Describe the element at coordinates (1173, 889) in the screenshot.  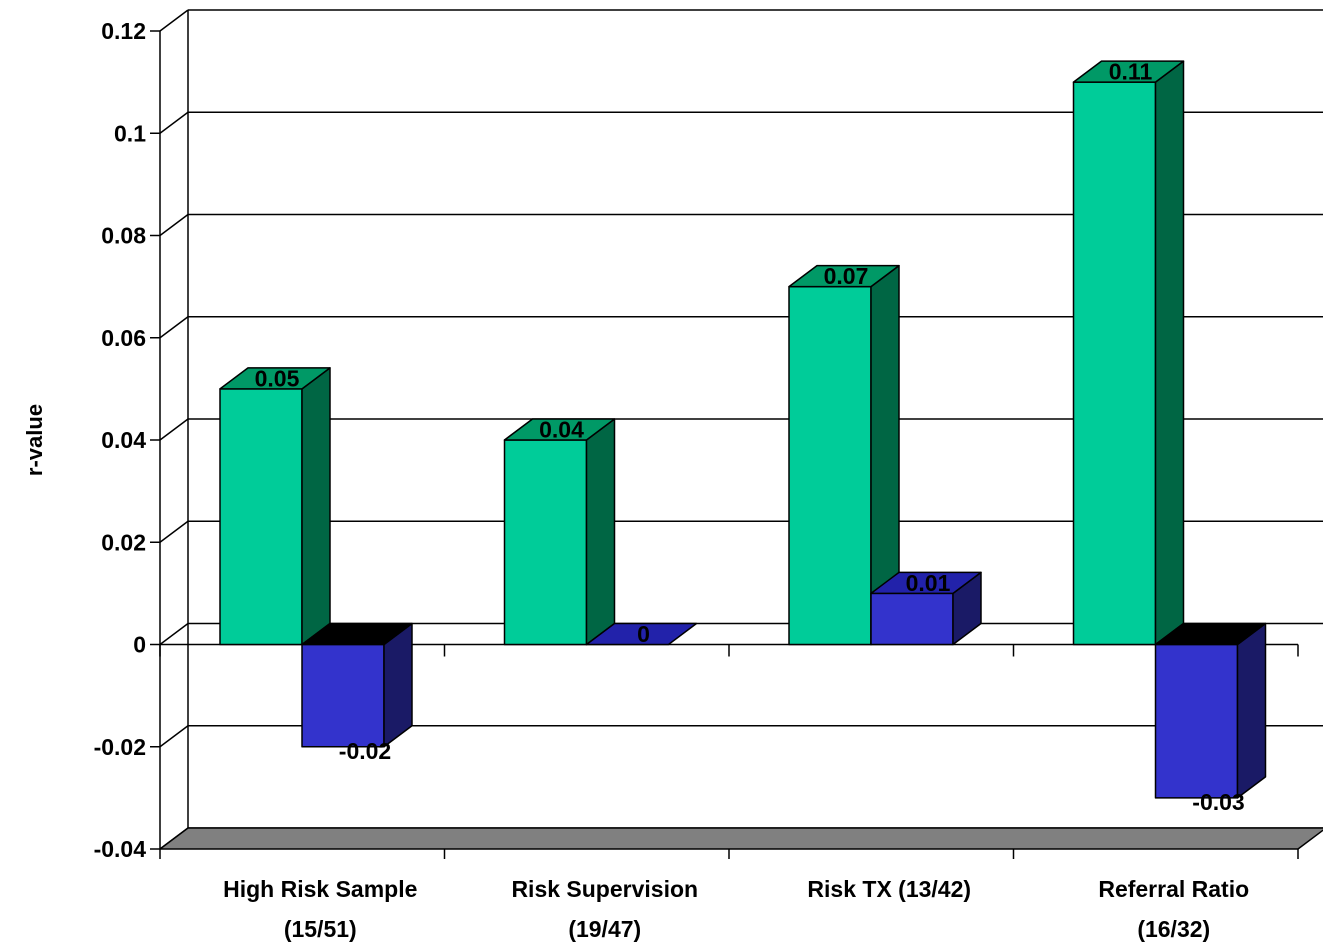
I see `x-category-label: Referral Ratio` at that location.